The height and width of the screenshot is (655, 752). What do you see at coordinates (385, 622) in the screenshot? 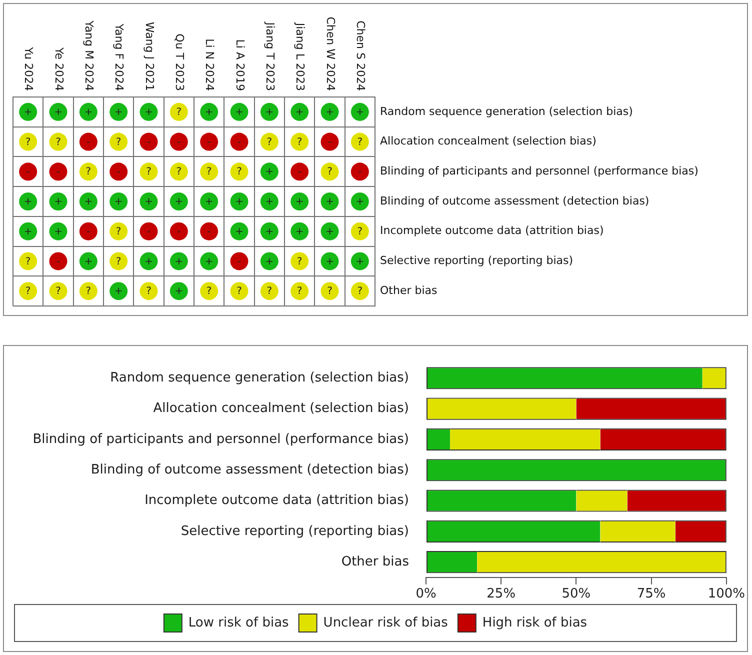
I see `legend-label: Unclear risk of bias` at bounding box center [385, 622].